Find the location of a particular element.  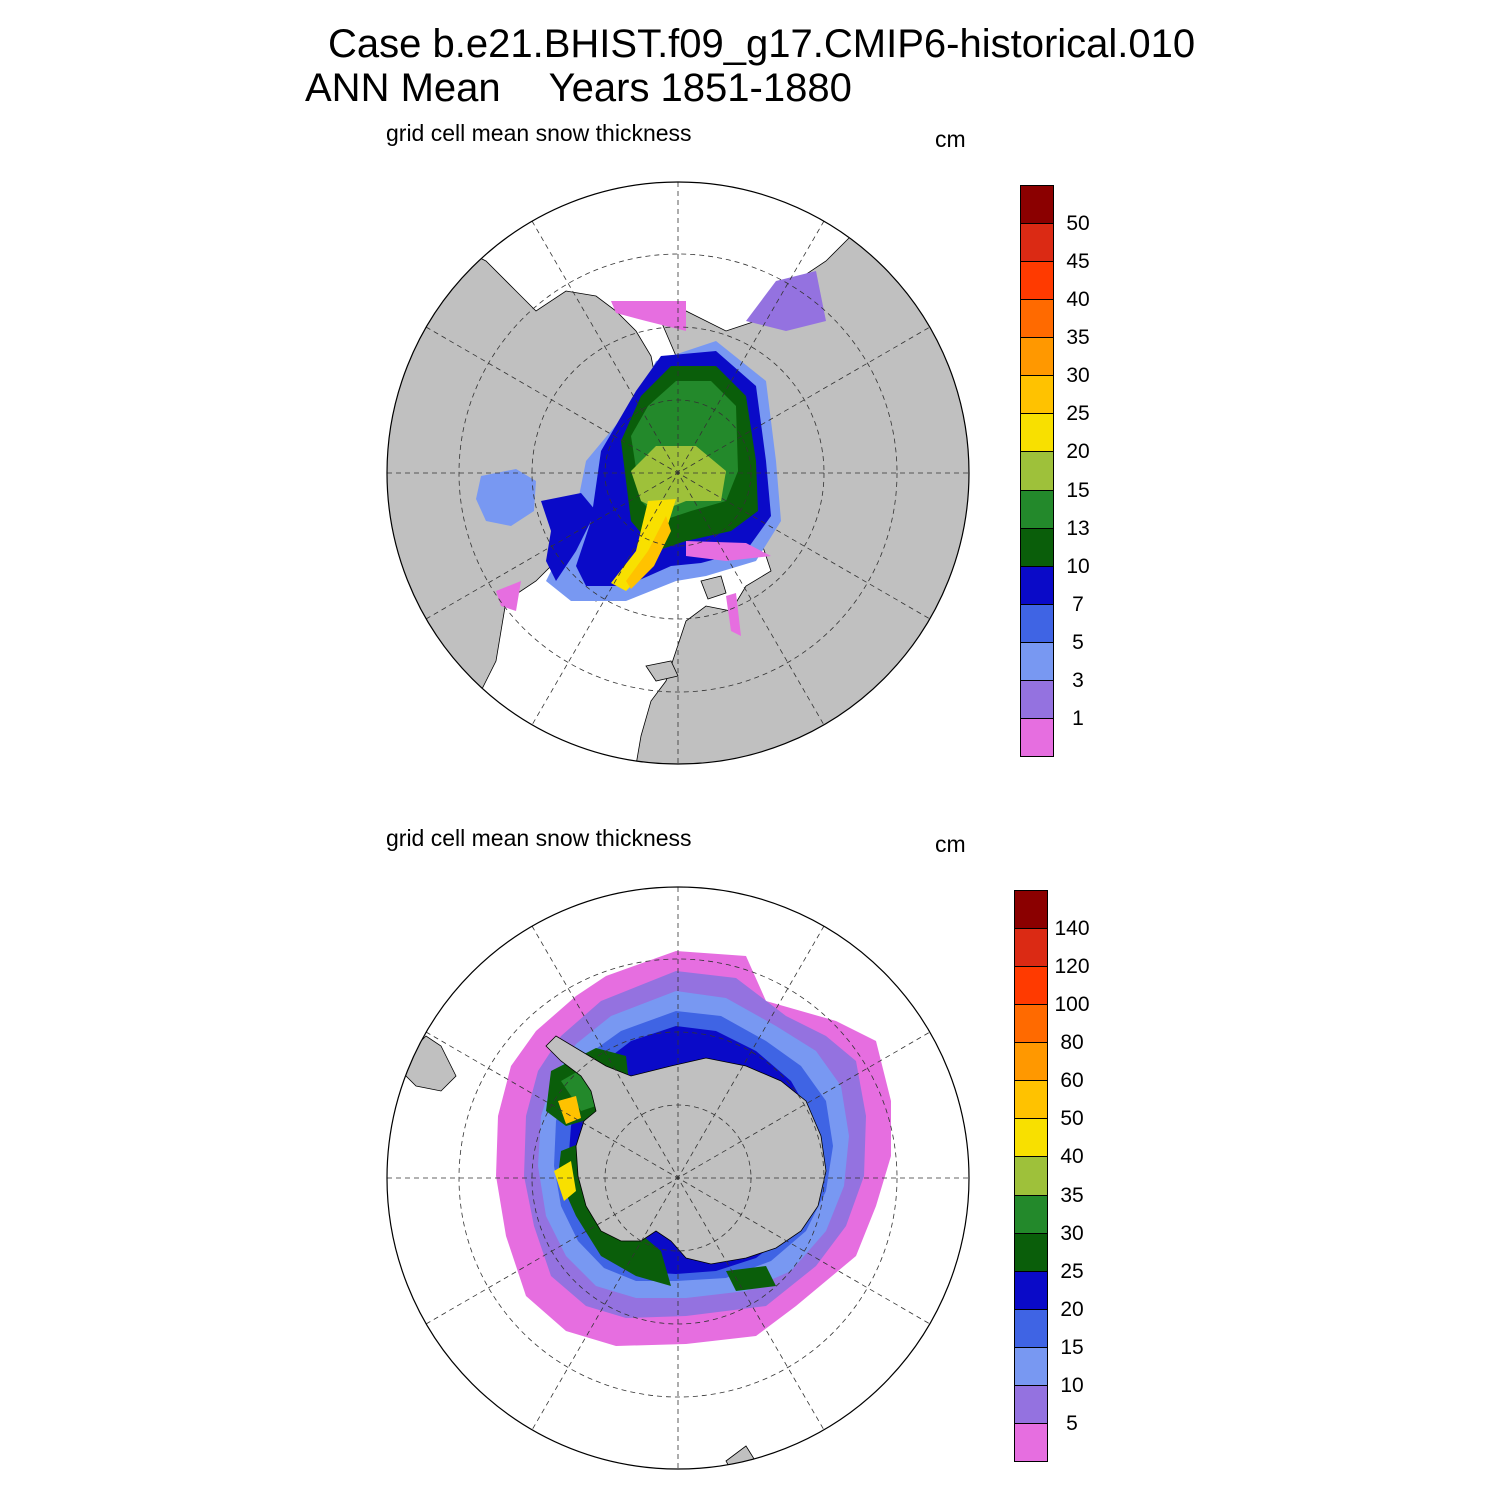

colorbar-tick-label: 13 is located at coordinates (1078, 528).